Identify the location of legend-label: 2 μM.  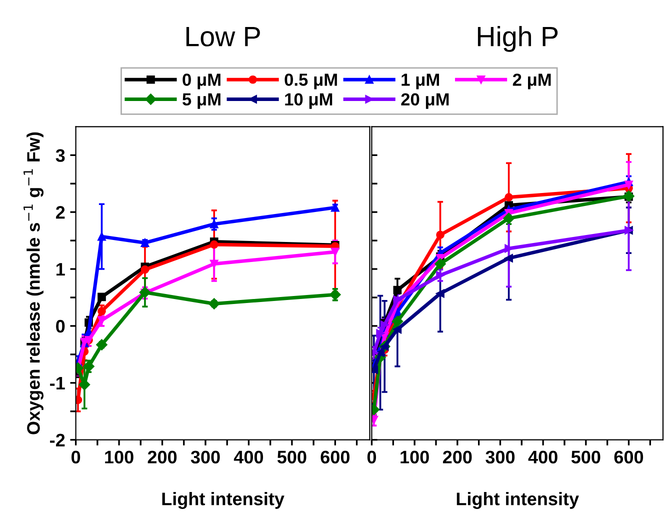
(531, 82).